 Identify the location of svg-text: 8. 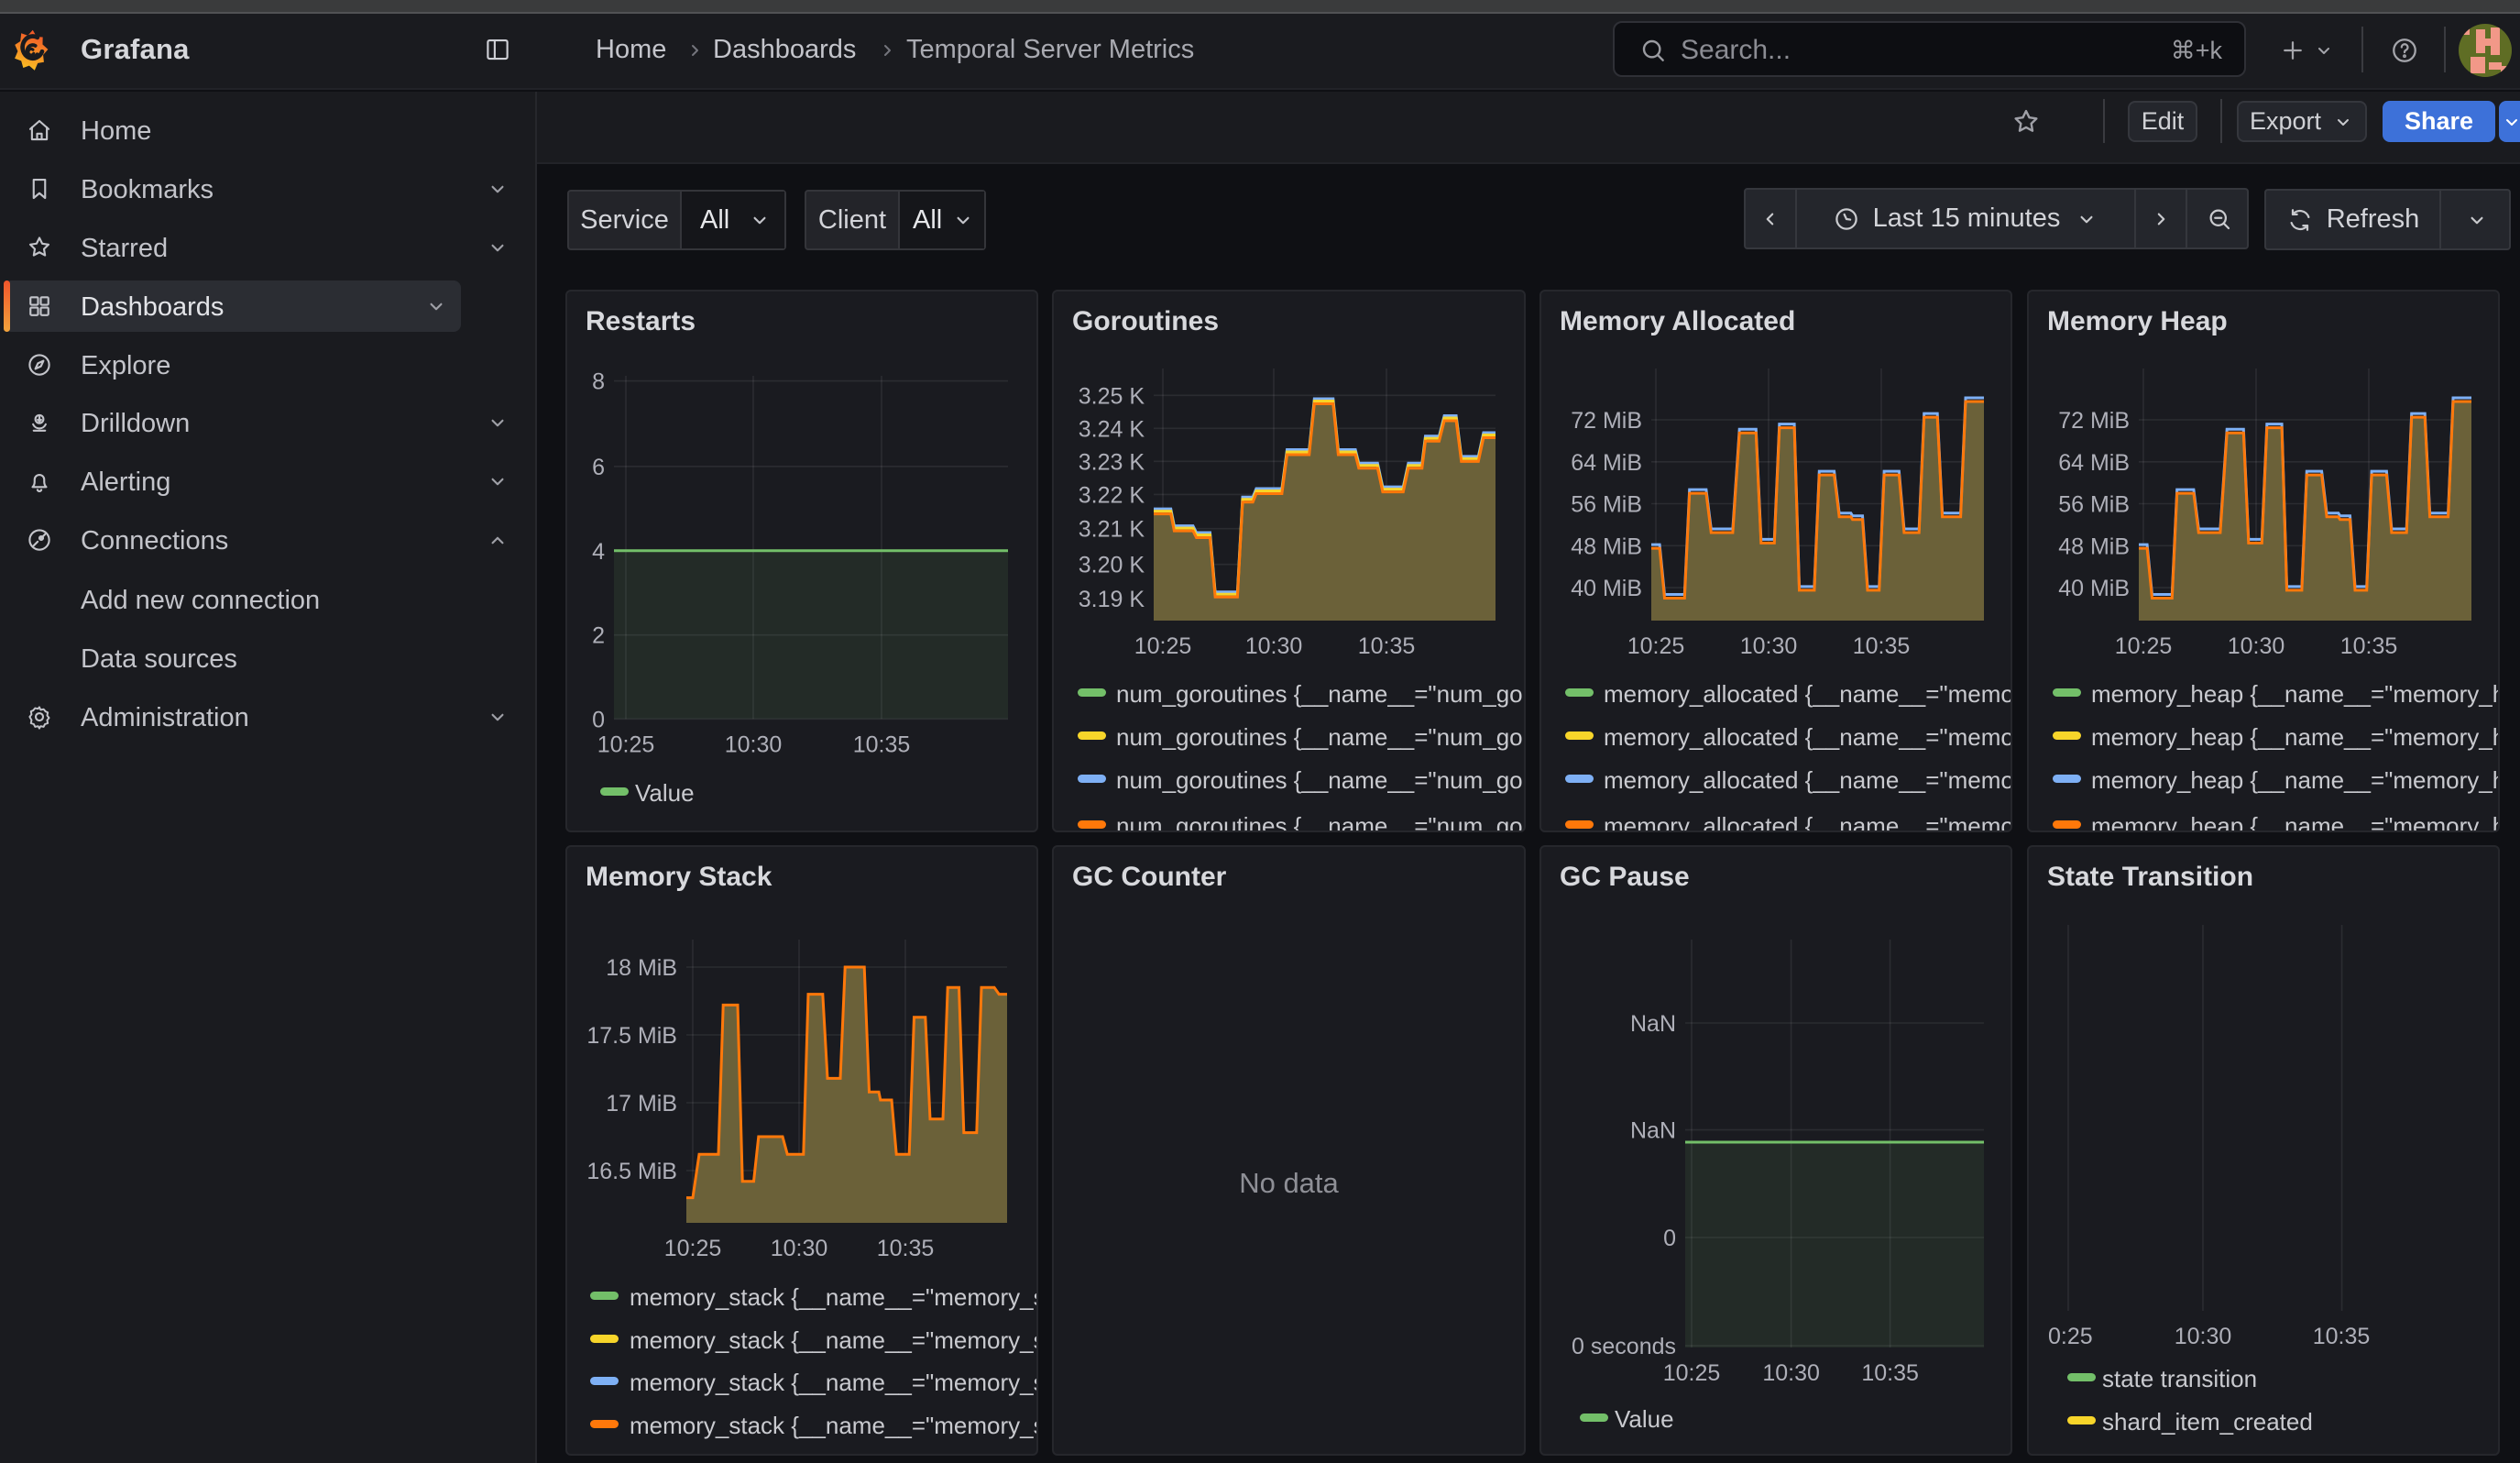
(598, 382).